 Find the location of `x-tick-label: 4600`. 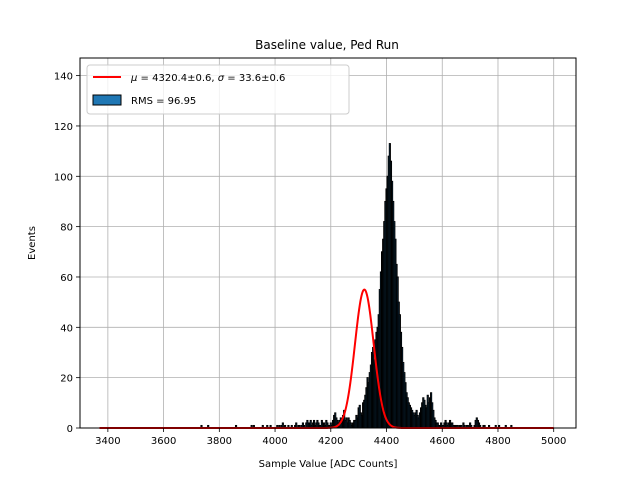

x-tick-label: 4600 is located at coordinates (442, 441).